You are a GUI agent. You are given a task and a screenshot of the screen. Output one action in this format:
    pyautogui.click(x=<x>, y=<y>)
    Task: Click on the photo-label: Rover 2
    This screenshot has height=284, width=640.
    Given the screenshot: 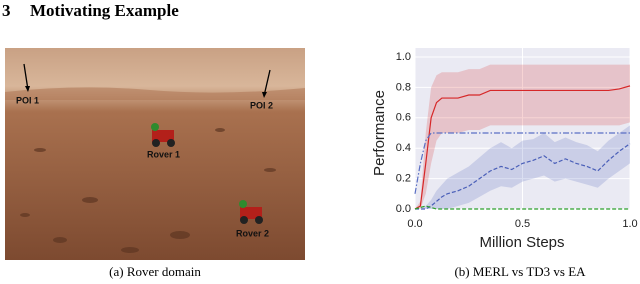 What is the action you would take?
    pyautogui.click(x=252, y=233)
    